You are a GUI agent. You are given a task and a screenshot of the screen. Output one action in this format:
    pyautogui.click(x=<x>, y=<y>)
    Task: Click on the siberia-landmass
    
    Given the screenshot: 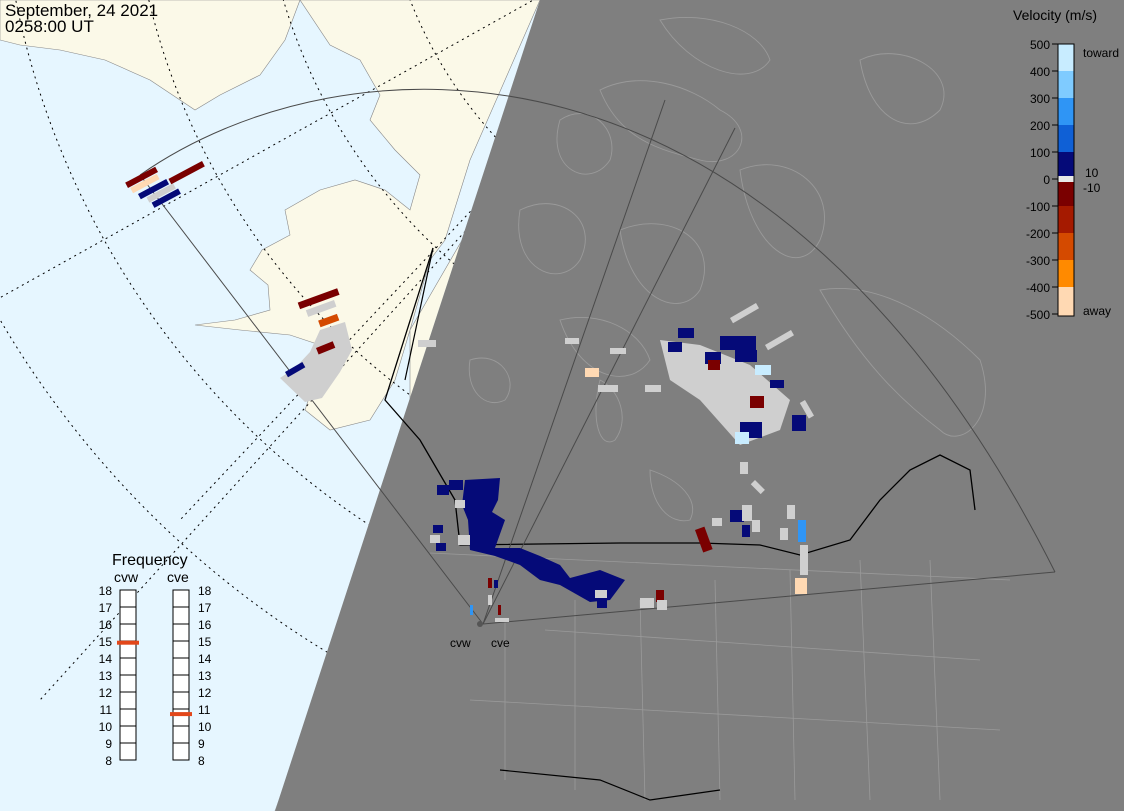 What is the action you would take?
    pyautogui.click(x=150, y=55)
    